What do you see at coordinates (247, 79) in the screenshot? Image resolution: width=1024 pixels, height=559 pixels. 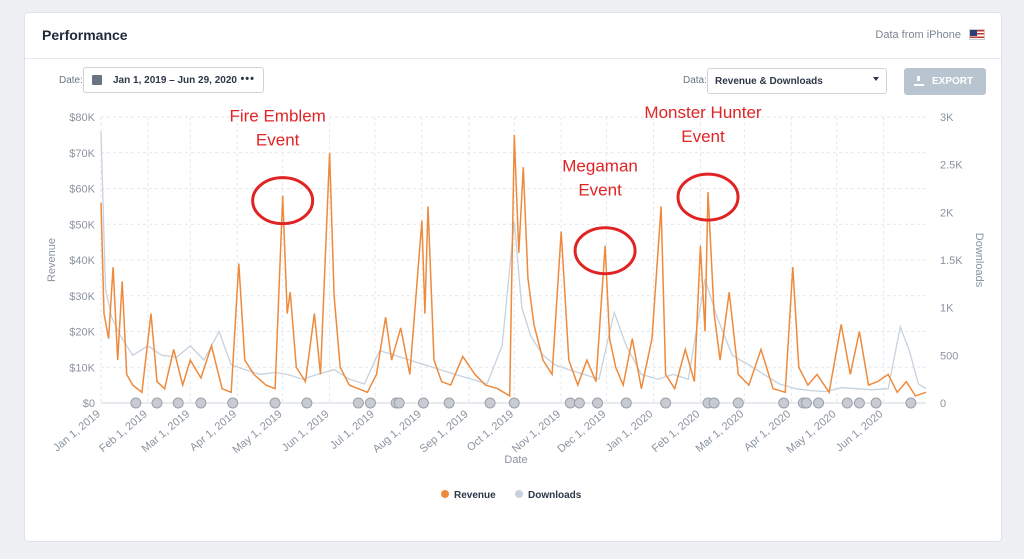 I see `more-options-icon: •••` at bounding box center [247, 79].